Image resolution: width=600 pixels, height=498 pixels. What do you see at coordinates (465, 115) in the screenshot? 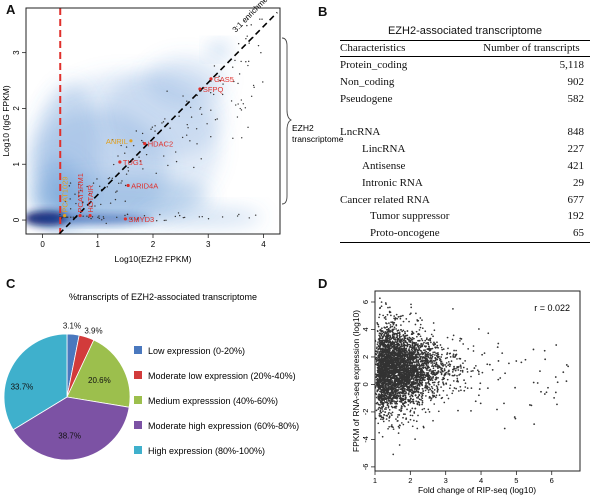
I see `table-row` at bounding box center [465, 115].